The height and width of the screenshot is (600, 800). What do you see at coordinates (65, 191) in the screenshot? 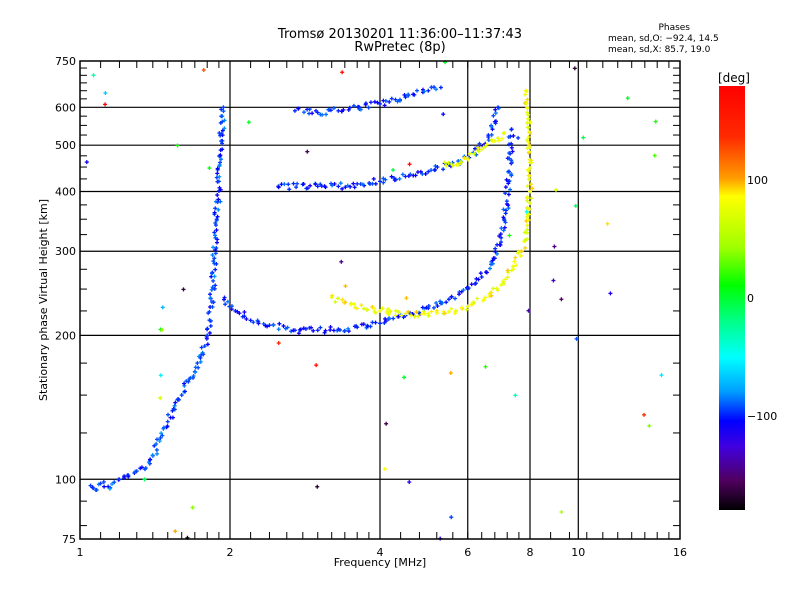
I see `y-tick-label: 400` at bounding box center [65, 191].